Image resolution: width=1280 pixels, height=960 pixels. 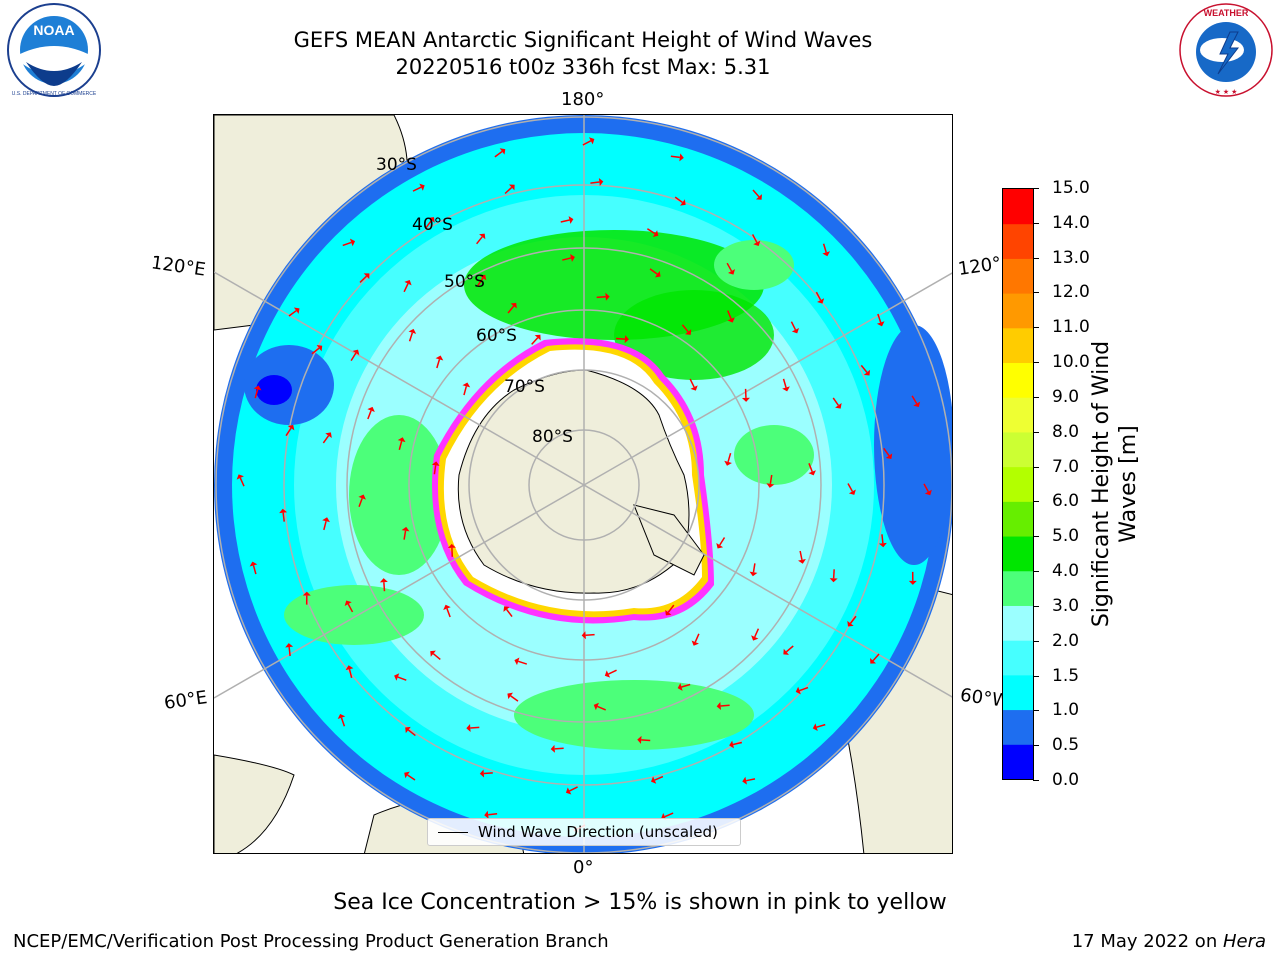 What do you see at coordinates (1066, 745) in the screenshot?
I see `colorbar-tick-label: 0.5` at bounding box center [1066, 745].